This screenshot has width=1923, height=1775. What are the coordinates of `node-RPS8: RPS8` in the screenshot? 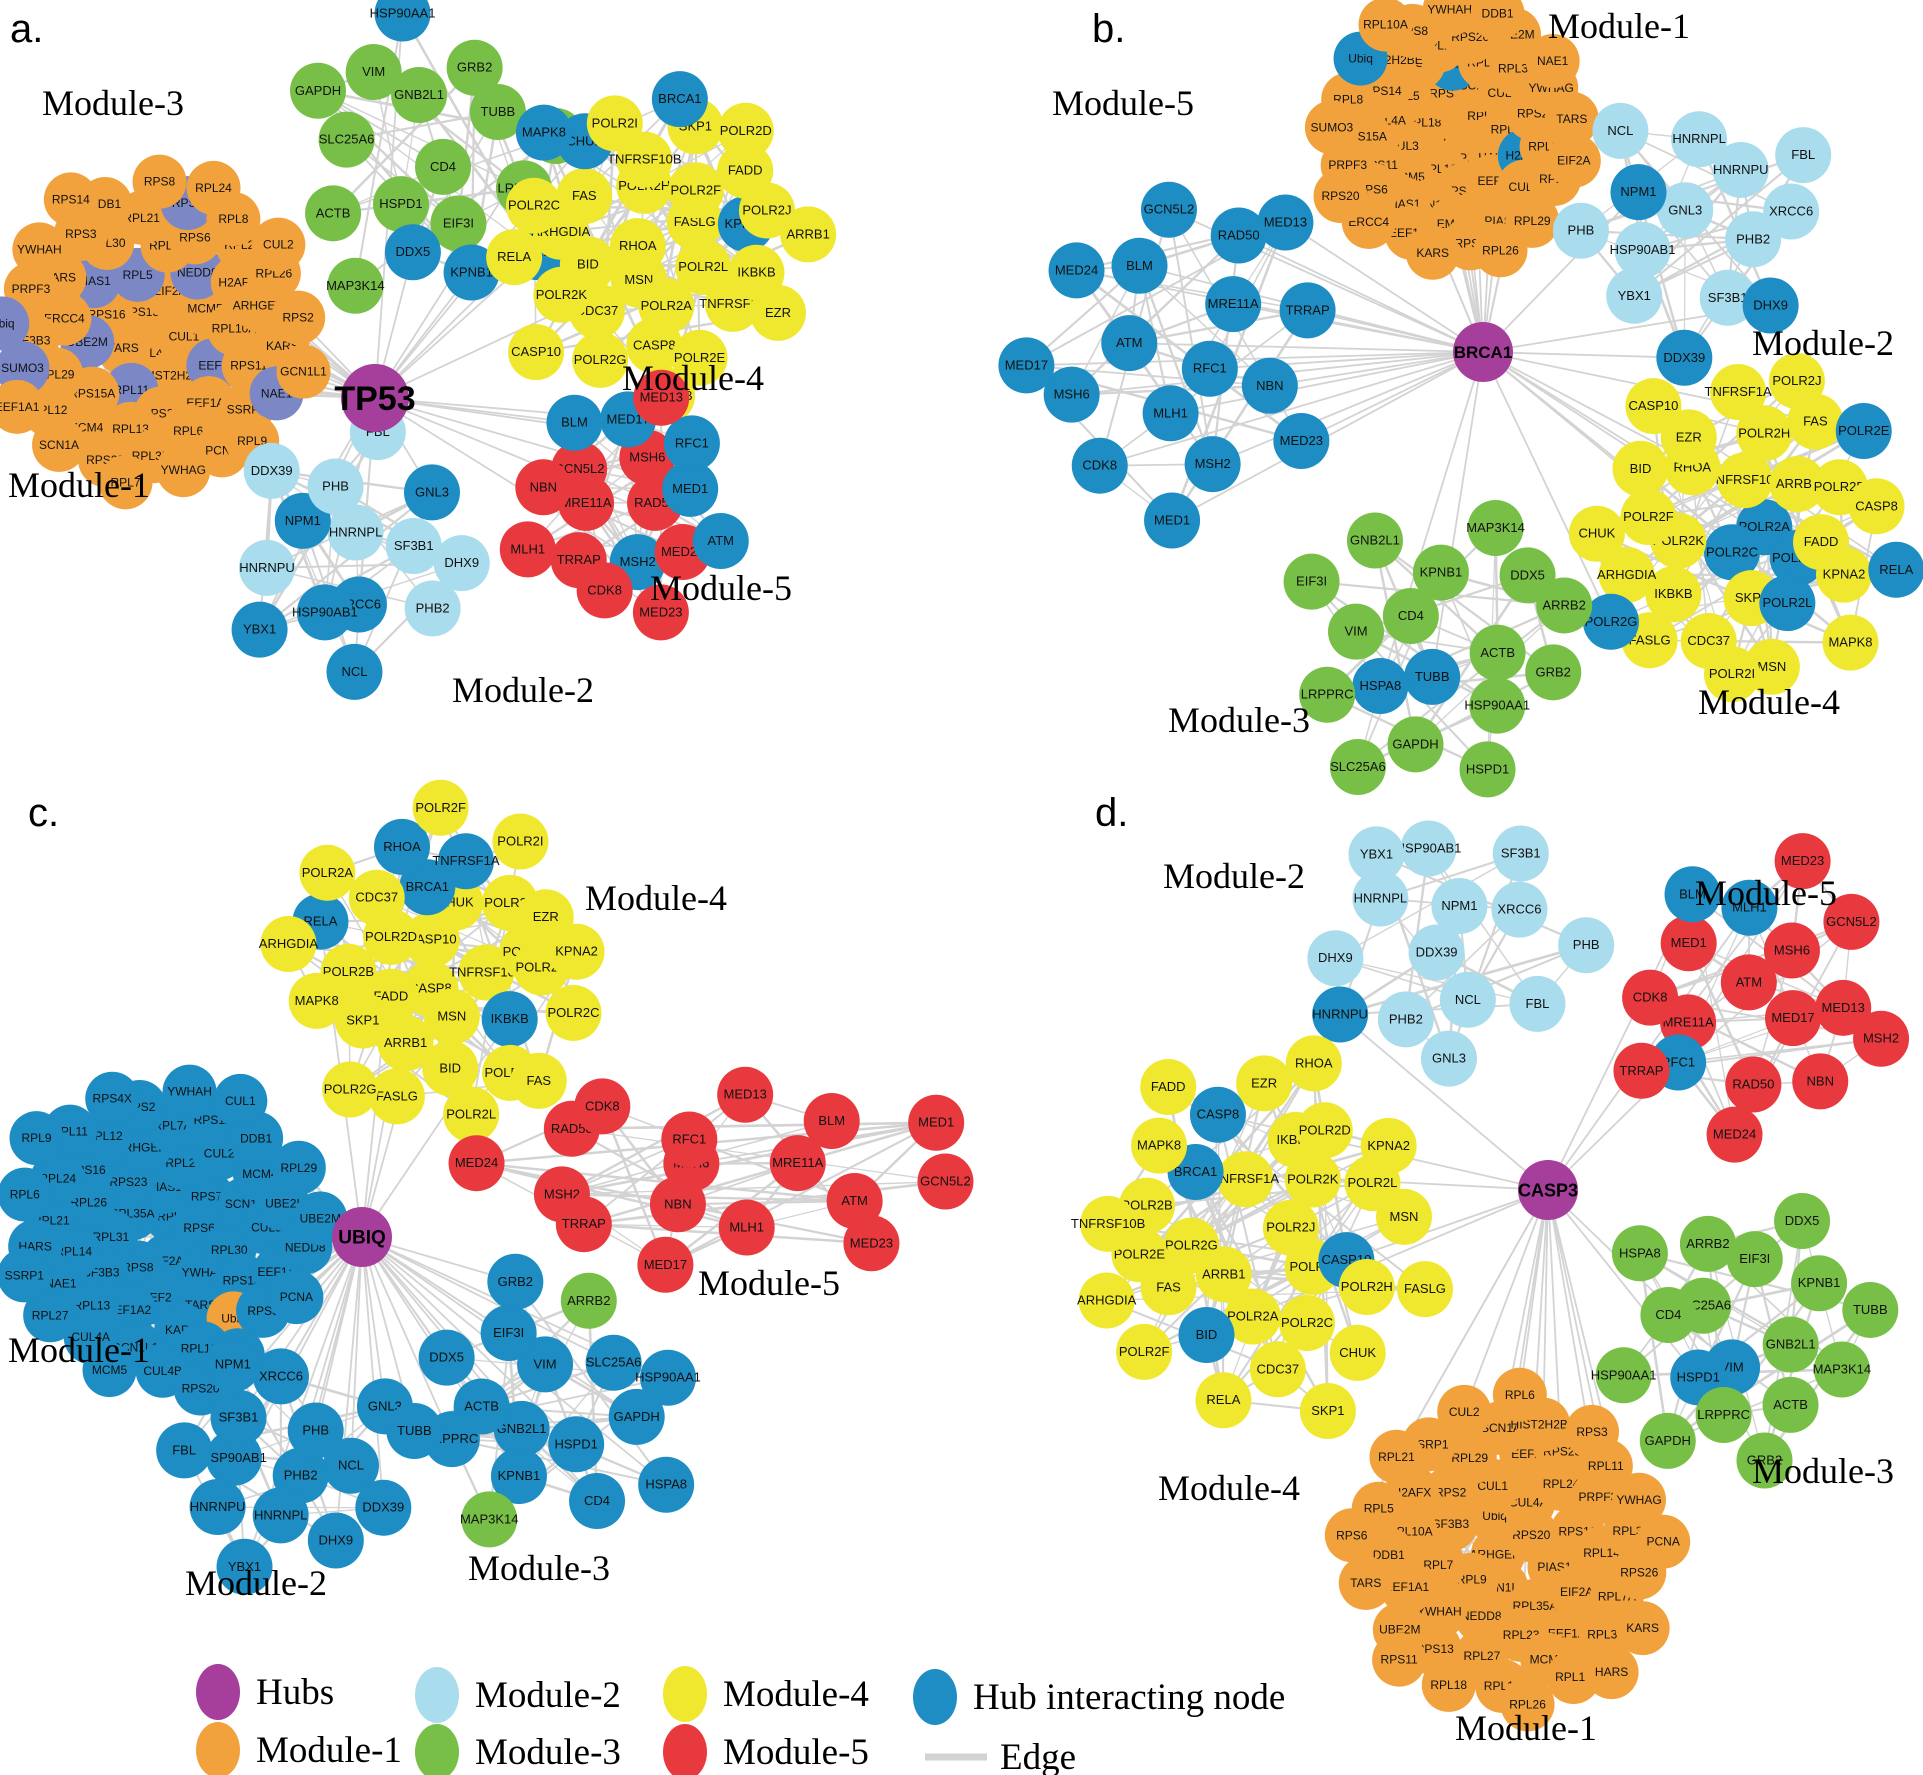 It's located at (159, 181).